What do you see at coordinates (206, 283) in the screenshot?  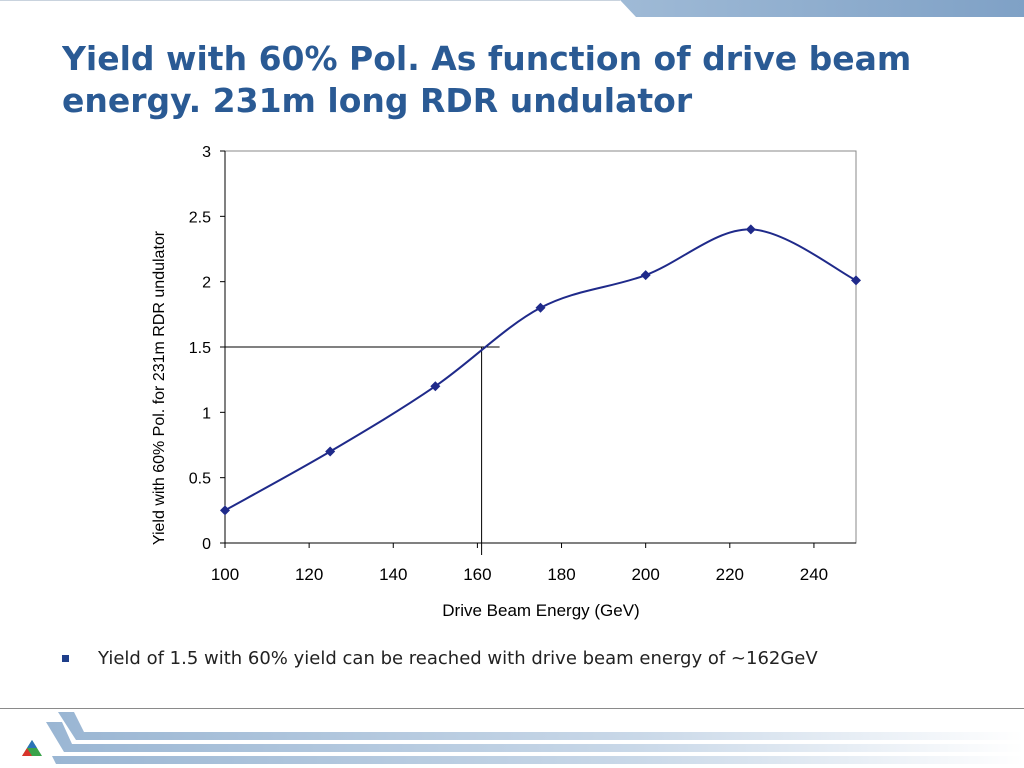 I see `y-tick-label: 2` at bounding box center [206, 283].